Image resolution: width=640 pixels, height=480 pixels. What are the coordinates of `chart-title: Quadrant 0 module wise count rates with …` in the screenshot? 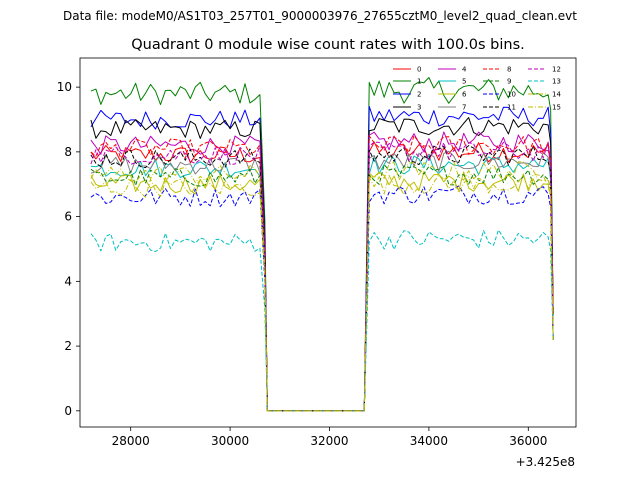 It's located at (328, 45).